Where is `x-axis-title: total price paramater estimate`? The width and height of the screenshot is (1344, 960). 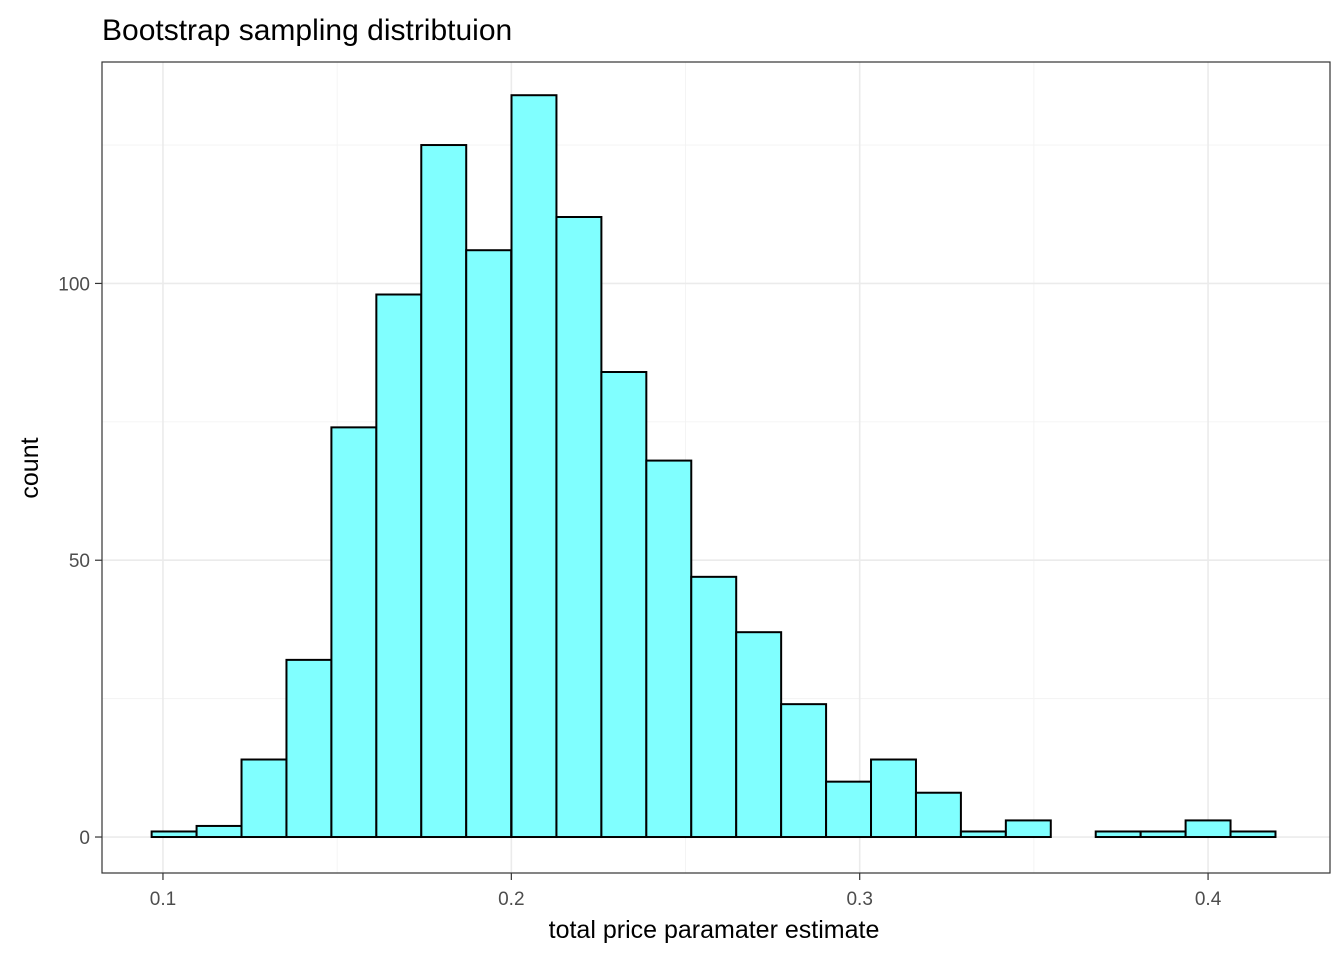 x-axis-title: total price paramater estimate is located at coordinates (714, 930).